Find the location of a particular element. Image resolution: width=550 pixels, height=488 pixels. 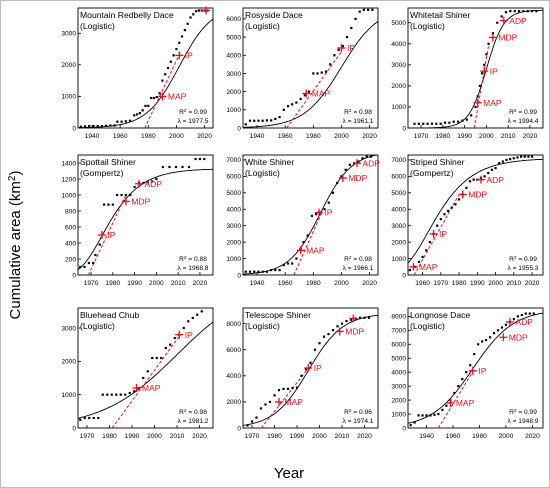

panel-8-title: Longnose Dace is located at coordinates (440, 315).